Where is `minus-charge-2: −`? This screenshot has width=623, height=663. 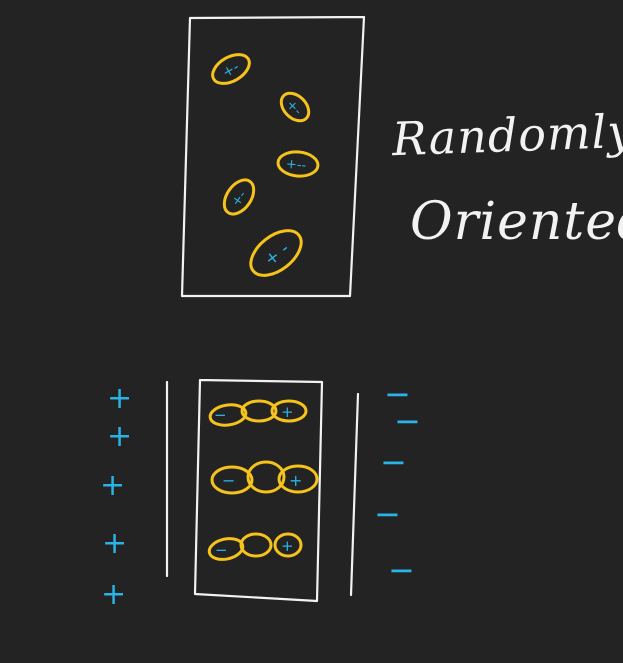
minus-charge-2: − is located at coordinates (407, 421).